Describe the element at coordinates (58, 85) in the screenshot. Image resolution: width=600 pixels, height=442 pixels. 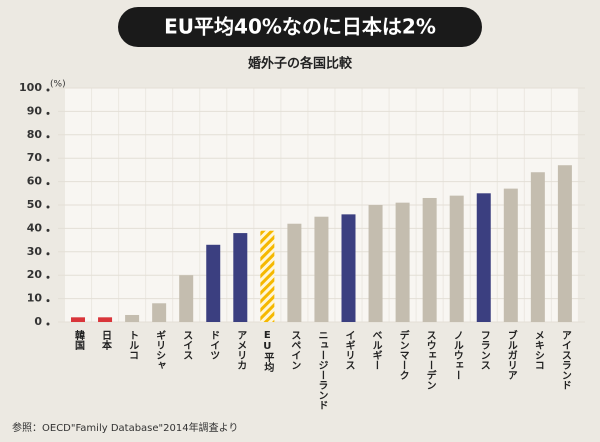
I see `y-unit: (%)` at that location.